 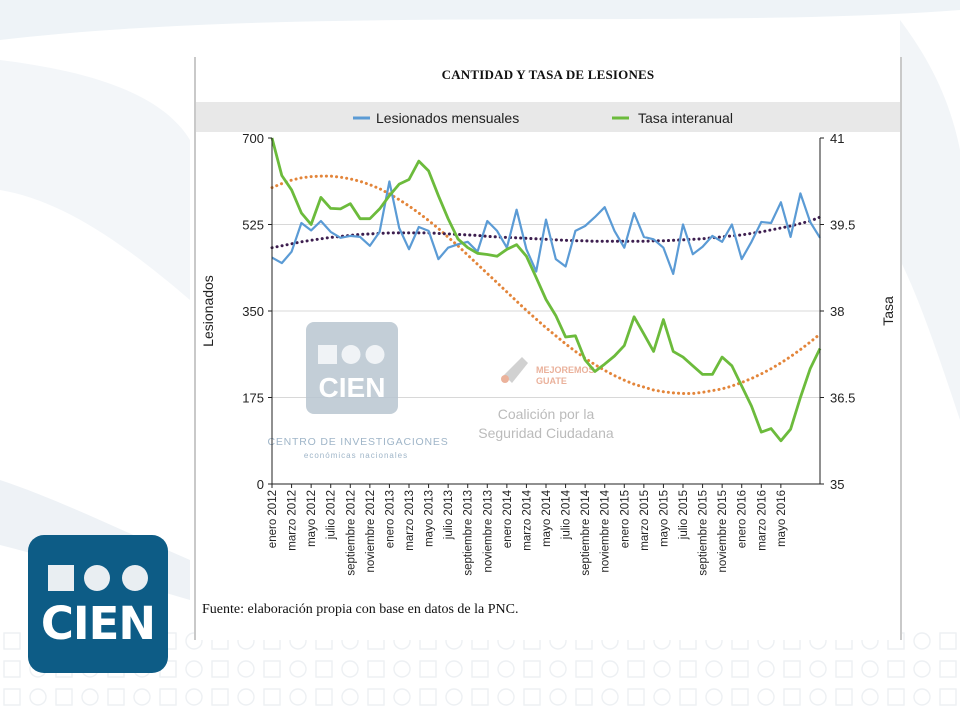 What do you see at coordinates (606, 530) in the screenshot?
I see `x-tick-label: noviembre 2014` at bounding box center [606, 530].